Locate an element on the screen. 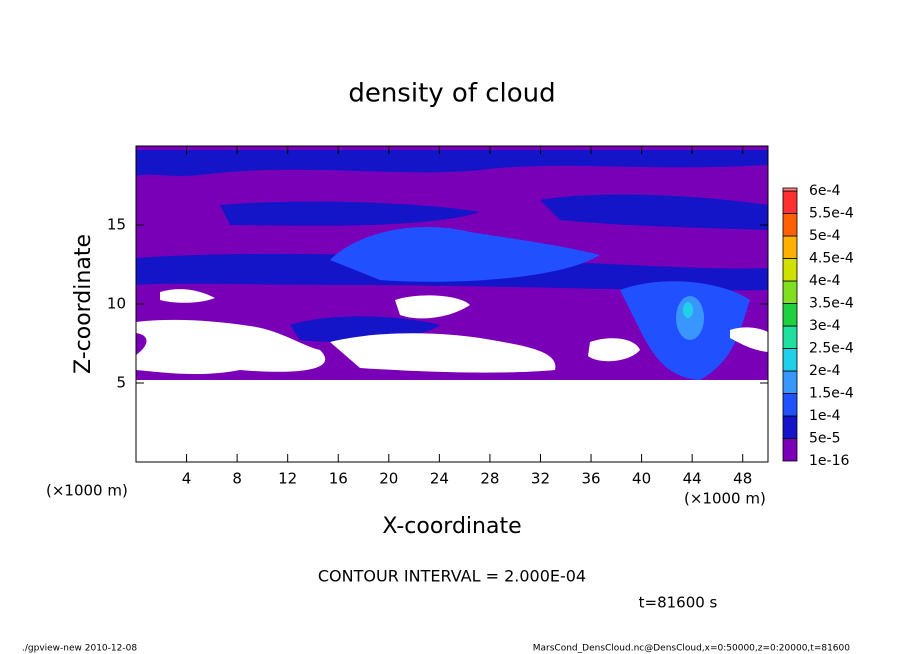 This screenshot has height=654, width=904. colorbar-label: 6e-4 is located at coordinates (825, 191).